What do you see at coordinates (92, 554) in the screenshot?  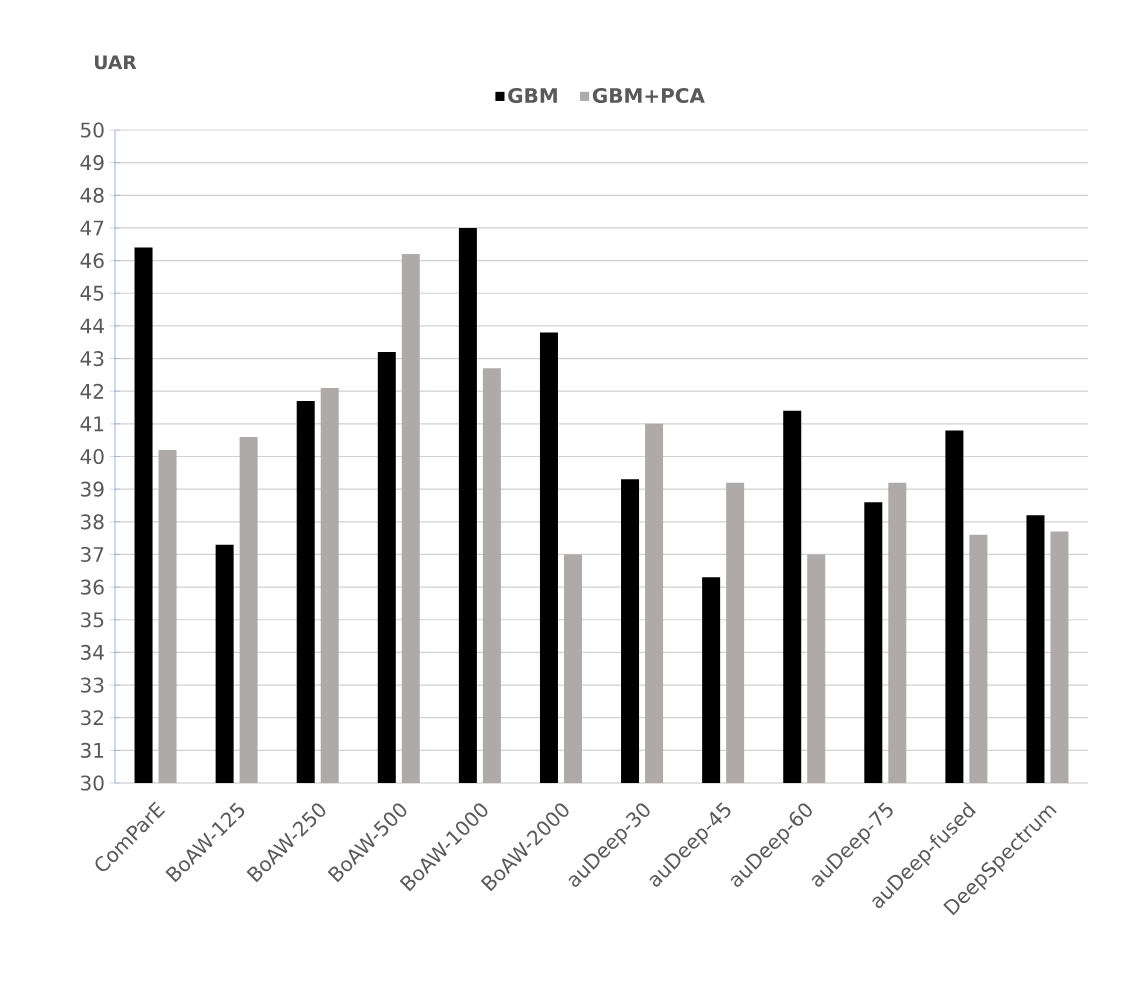 I see `y-tick-label: 37` at bounding box center [92, 554].